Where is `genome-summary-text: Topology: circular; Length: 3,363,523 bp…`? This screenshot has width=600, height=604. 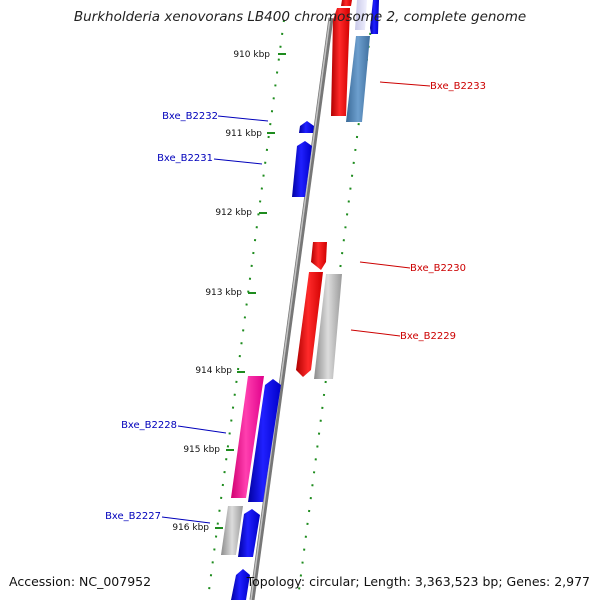 genome-summary-text: Topology: circular; Length: 3,363,523 bp… is located at coordinates (418, 581).